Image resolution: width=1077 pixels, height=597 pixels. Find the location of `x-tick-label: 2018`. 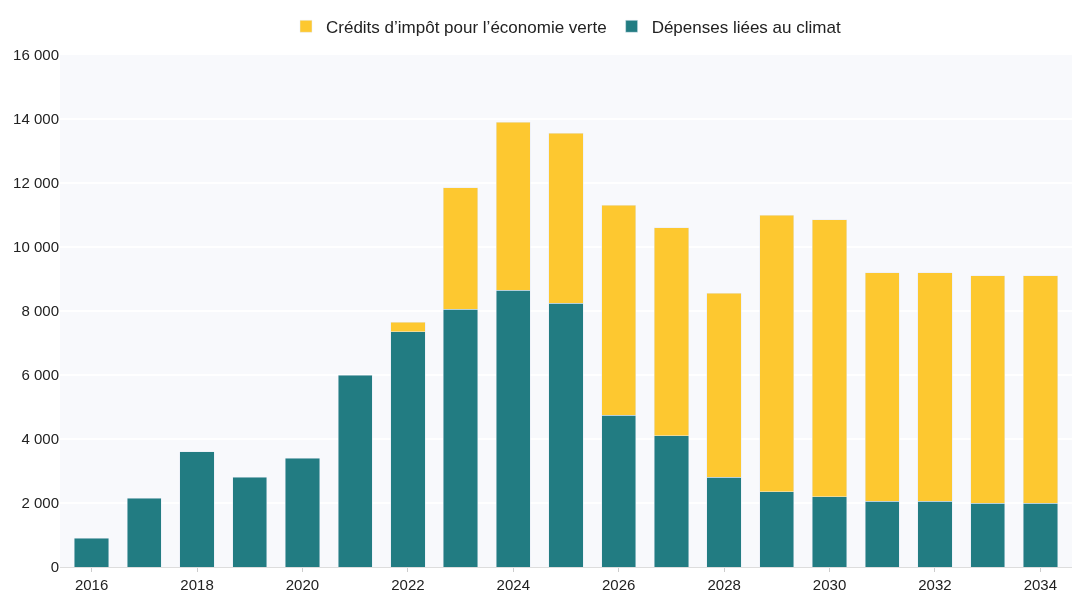

x-tick-label: 2018 is located at coordinates (197, 584).